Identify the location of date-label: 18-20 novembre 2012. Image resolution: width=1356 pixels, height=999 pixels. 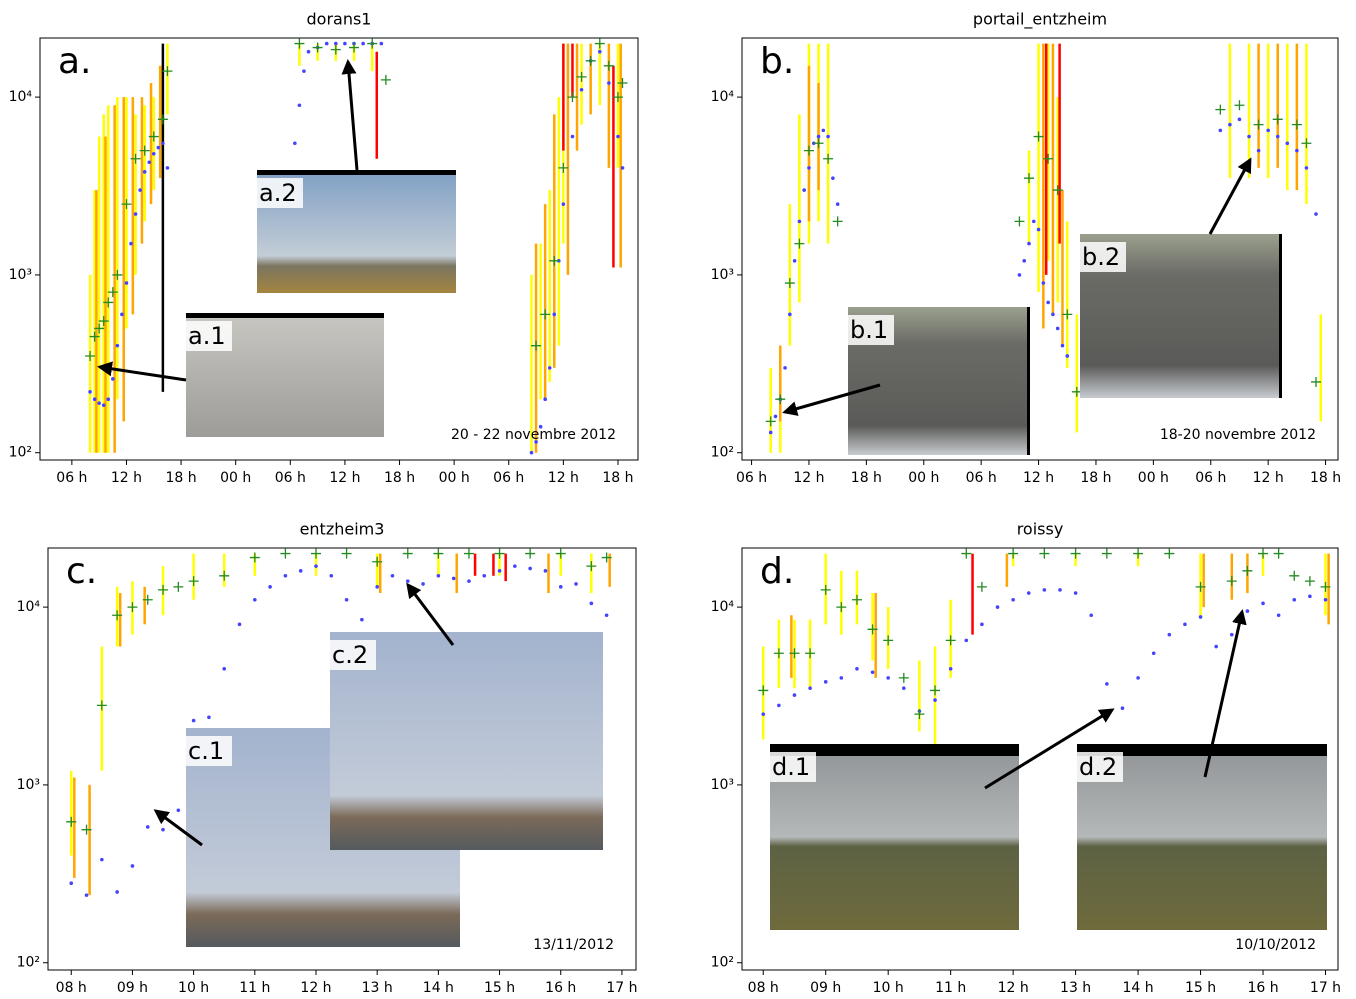
(1238, 435).